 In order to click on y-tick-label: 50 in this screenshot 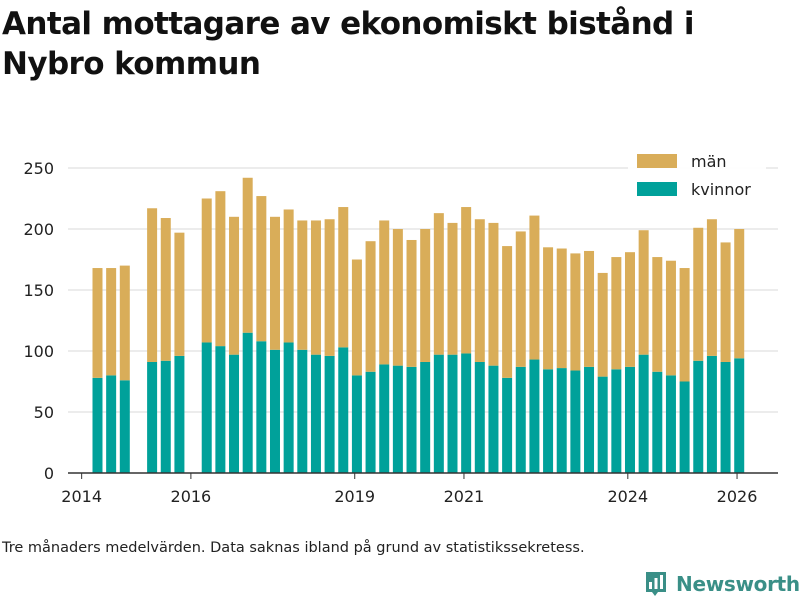, I will do `click(44, 412)`.